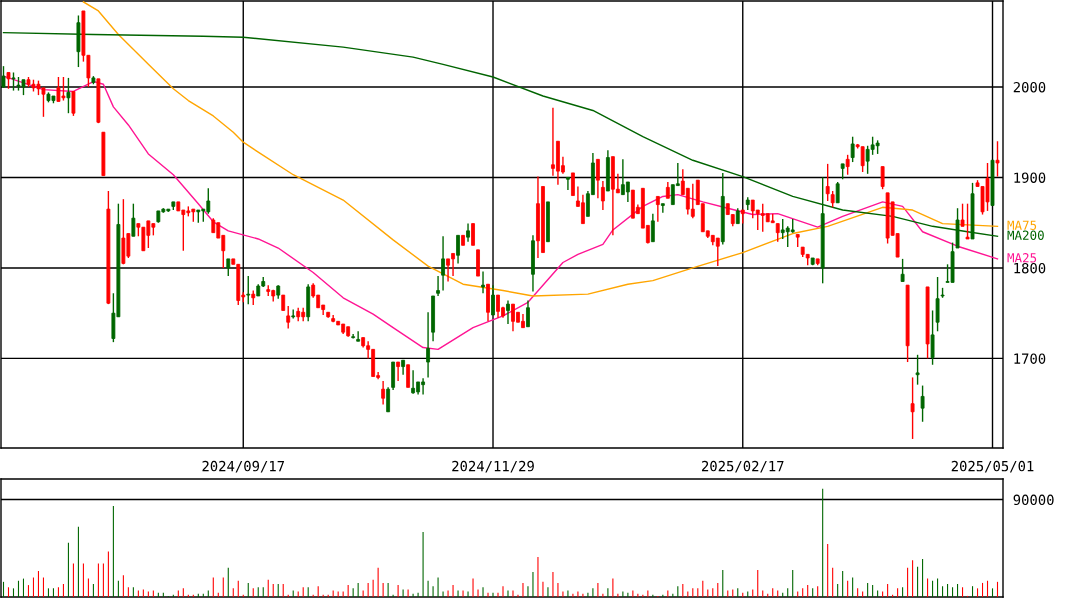 This screenshot has height=600, width=1065. What do you see at coordinates (1030, 177) in the screenshot?
I see `y-tick-label: 1900` at bounding box center [1030, 177].